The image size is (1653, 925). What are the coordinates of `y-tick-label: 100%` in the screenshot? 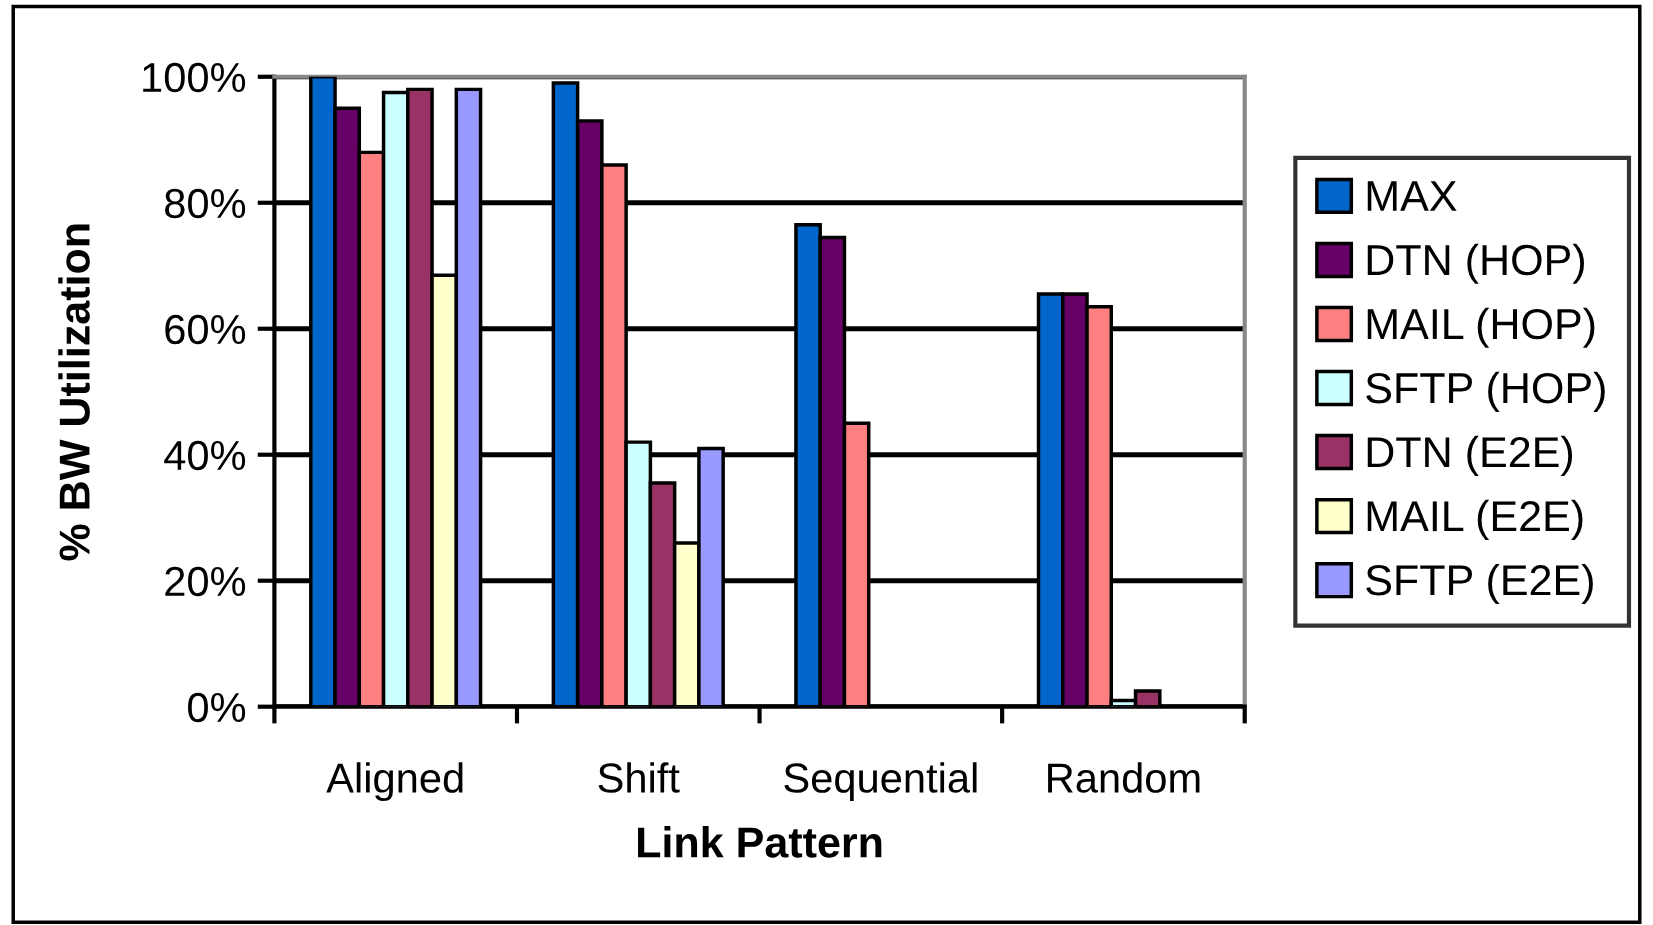 It's located at (194, 77).